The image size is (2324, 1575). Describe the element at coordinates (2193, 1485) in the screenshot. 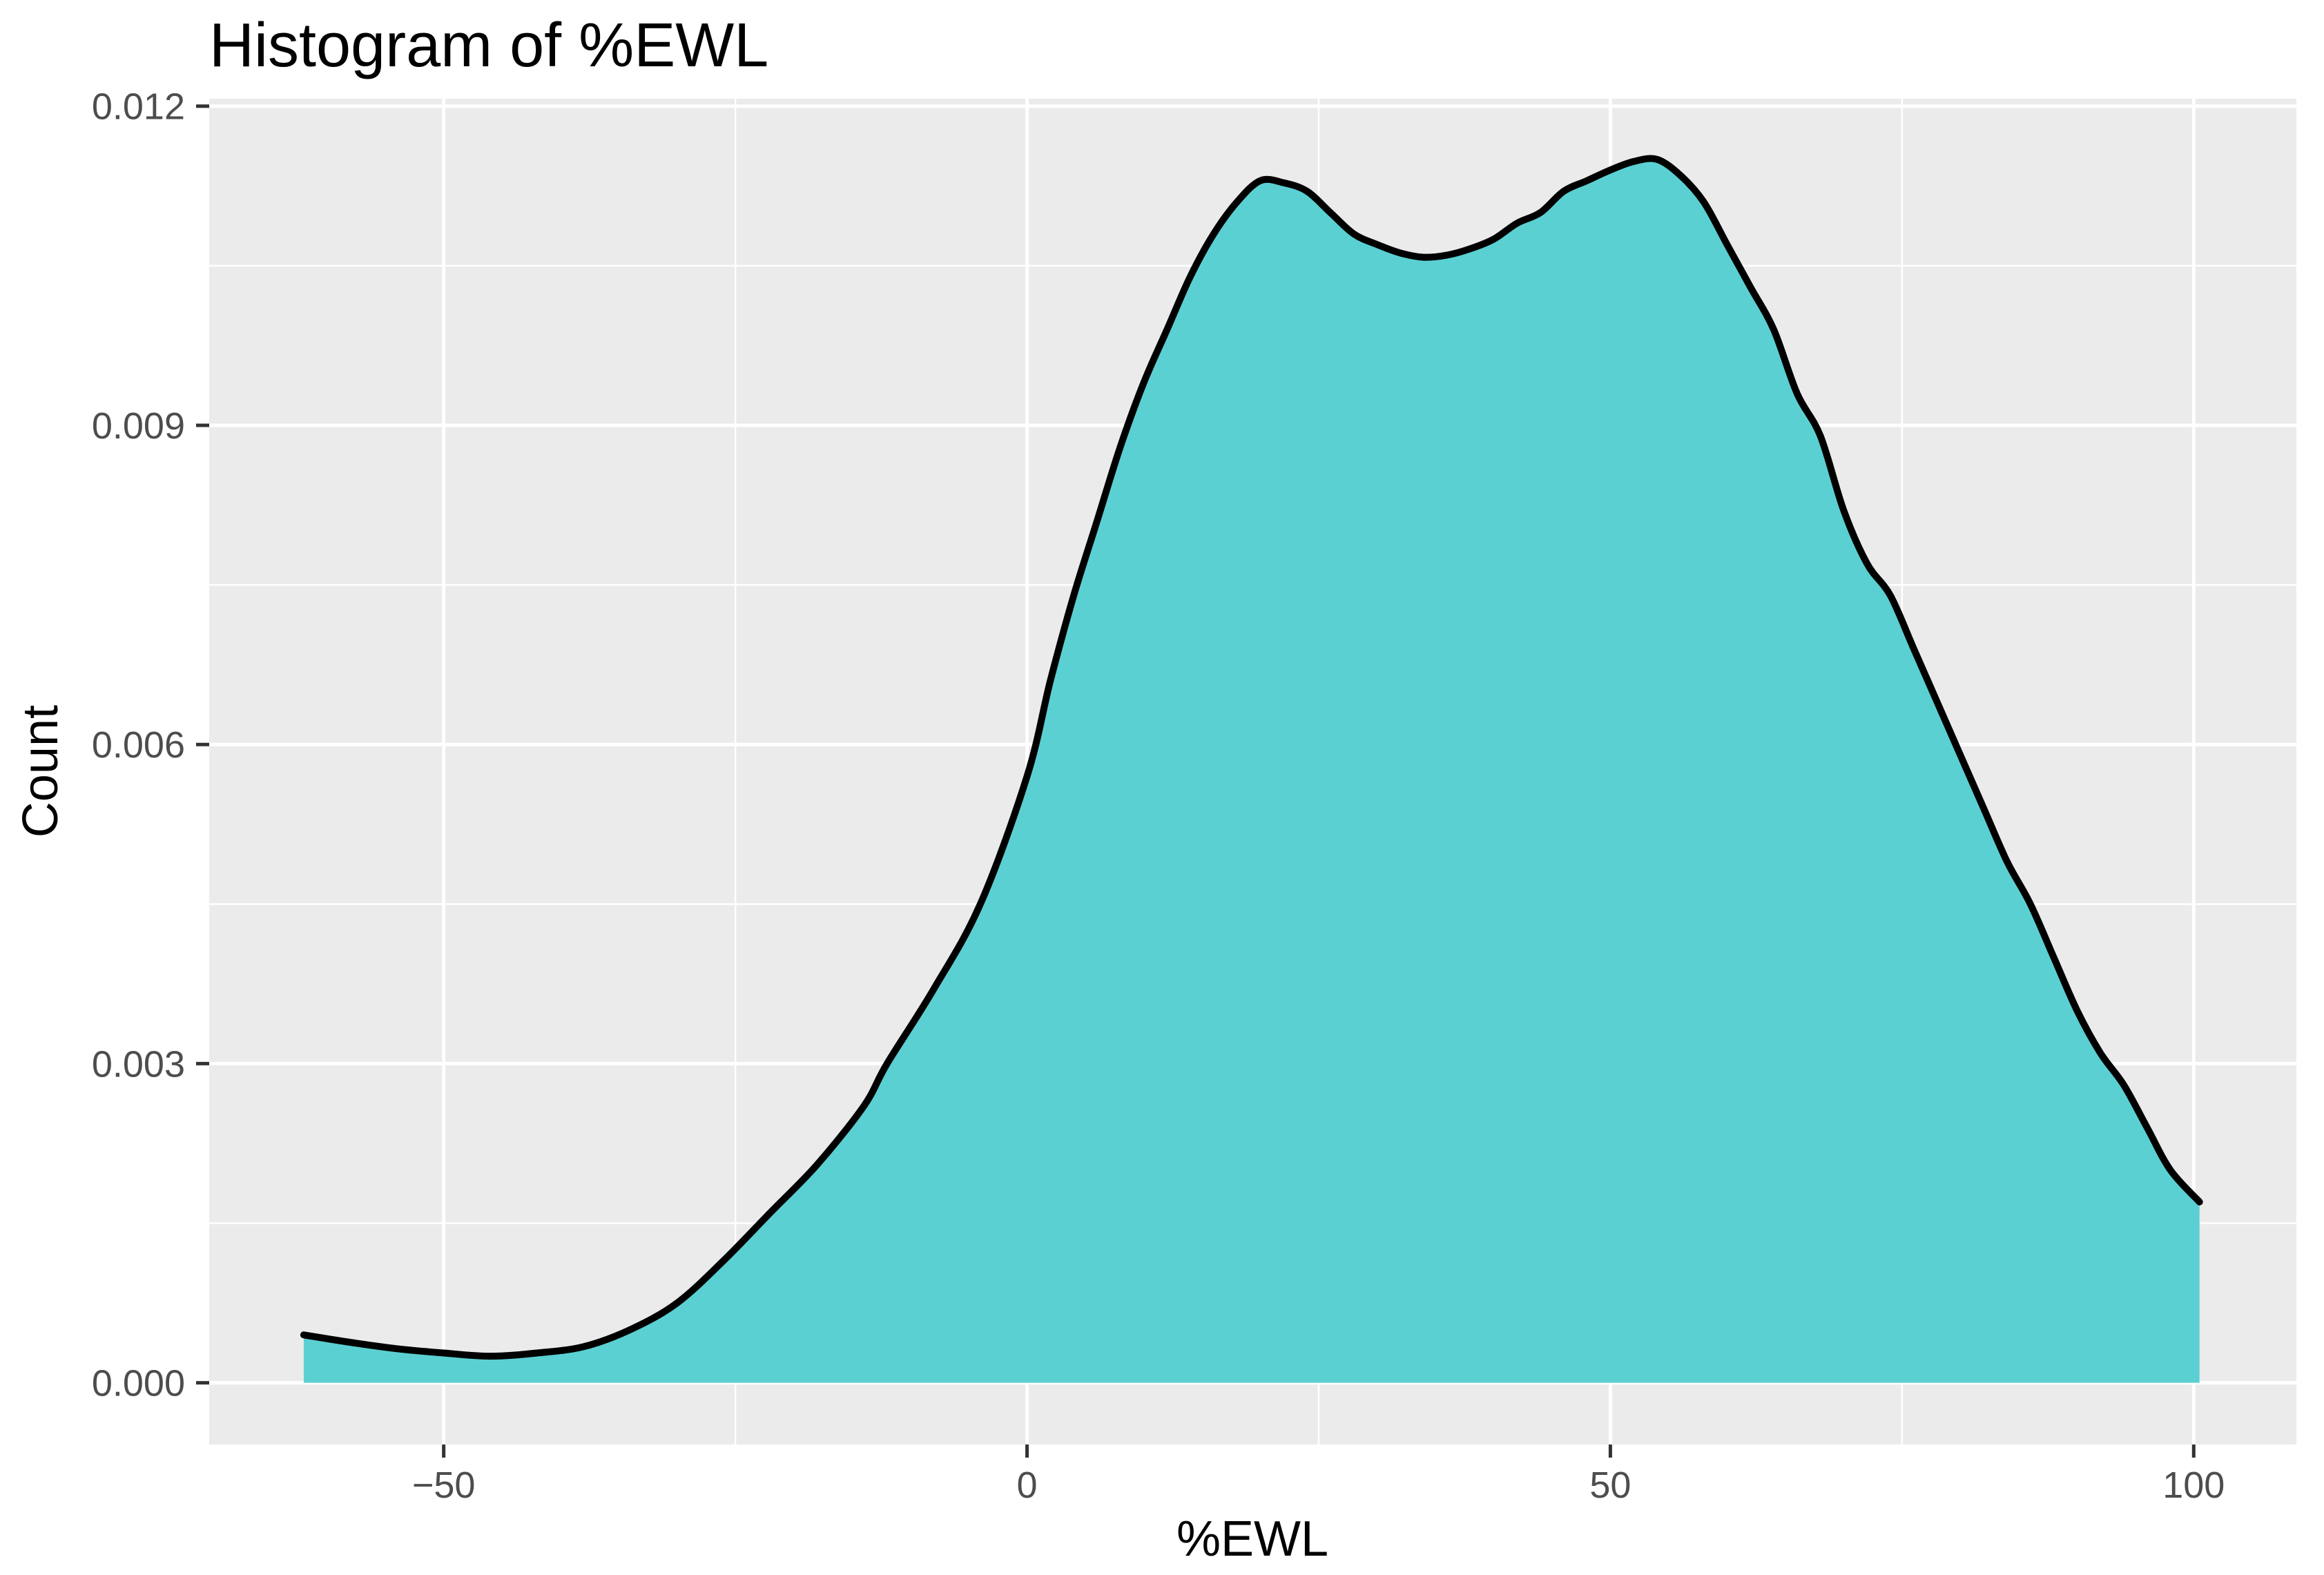

I see `x-tick-label: 100` at that location.